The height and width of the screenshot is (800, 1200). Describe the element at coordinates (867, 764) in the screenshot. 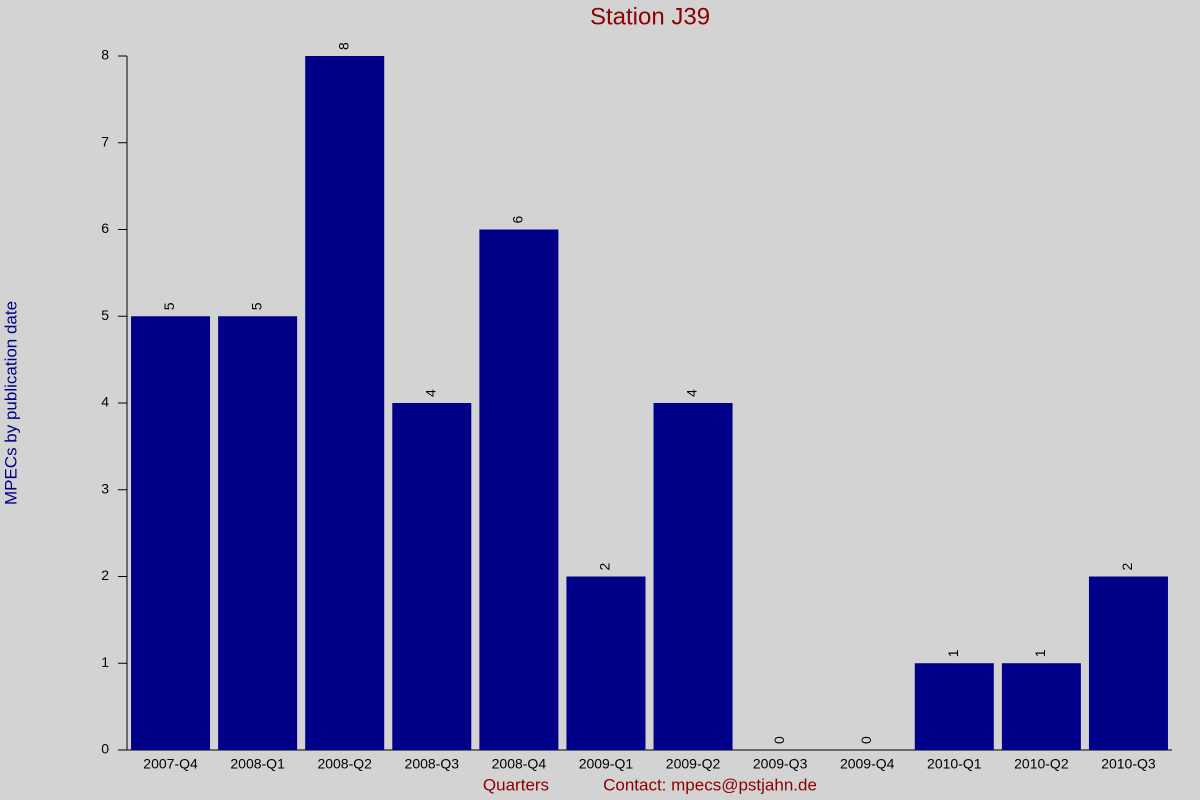

I see `x-tick-label: 2009-Q4` at that location.